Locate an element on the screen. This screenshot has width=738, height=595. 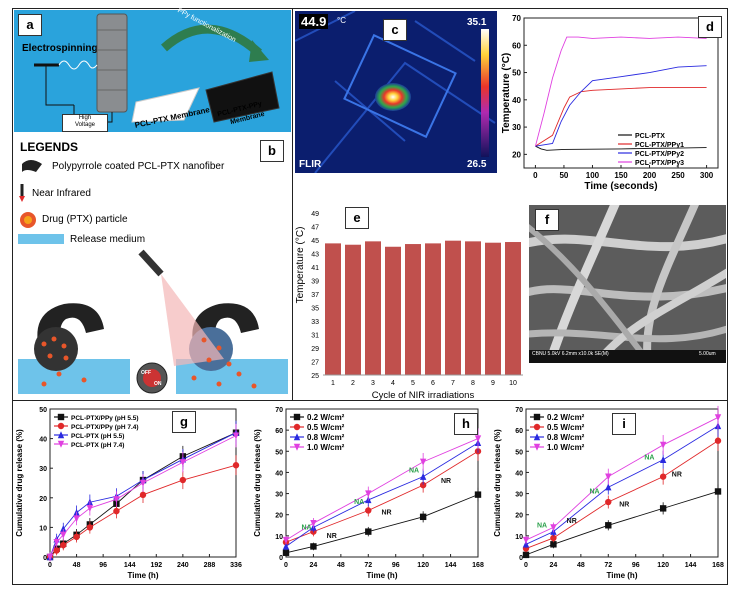
panel-c: 44.9 °C 35.1 26.5 FLIR c is located at coordinates (396, 92).